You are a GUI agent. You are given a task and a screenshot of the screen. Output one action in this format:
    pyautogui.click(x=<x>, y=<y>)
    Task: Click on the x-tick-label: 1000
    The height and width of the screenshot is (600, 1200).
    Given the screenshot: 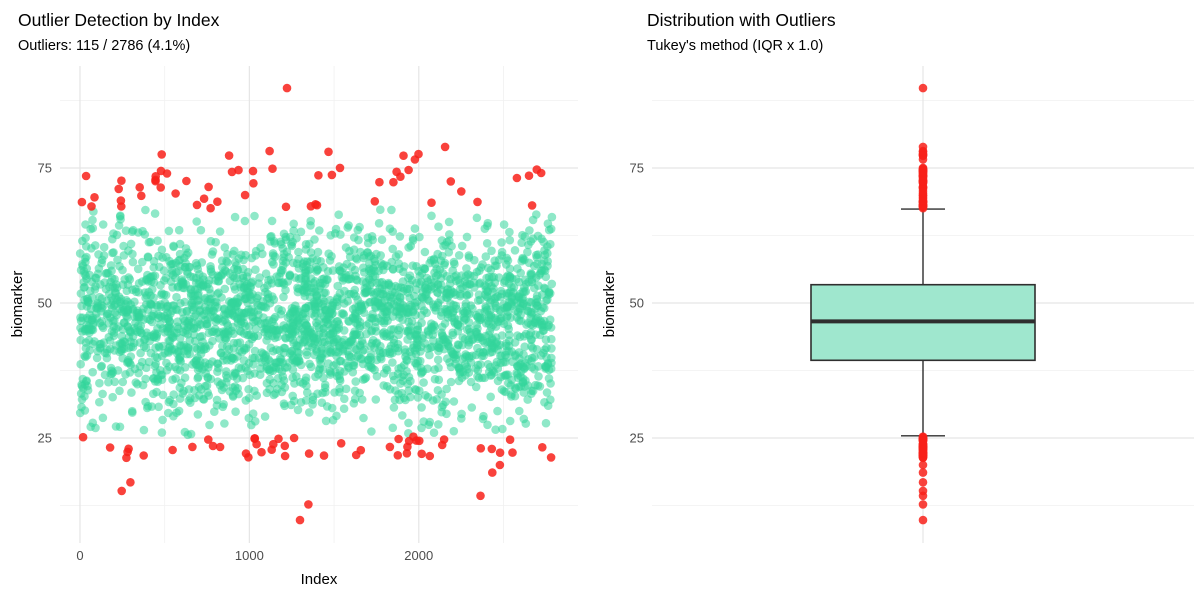 What is the action you would take?
    pyautogui.click(x=249, y=555)
    